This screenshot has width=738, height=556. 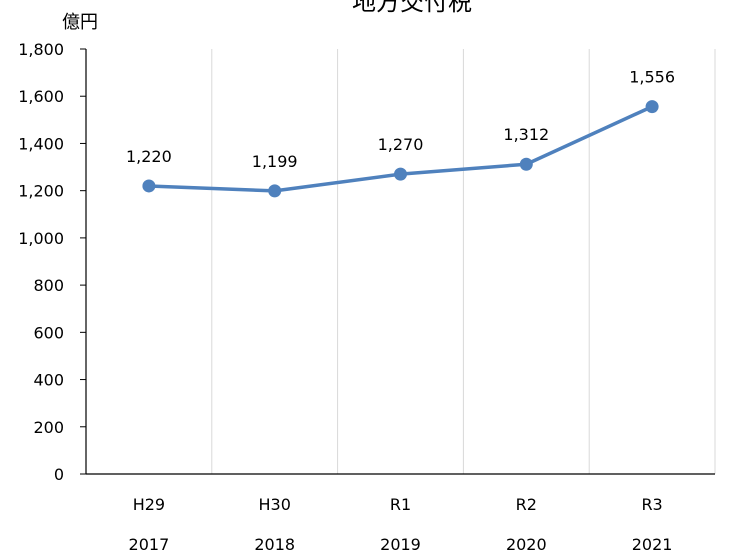 What do you see at coordinates (652, 77) in the screenshot?
I see `data-label: 1,556` at bounding box center [652, 77].